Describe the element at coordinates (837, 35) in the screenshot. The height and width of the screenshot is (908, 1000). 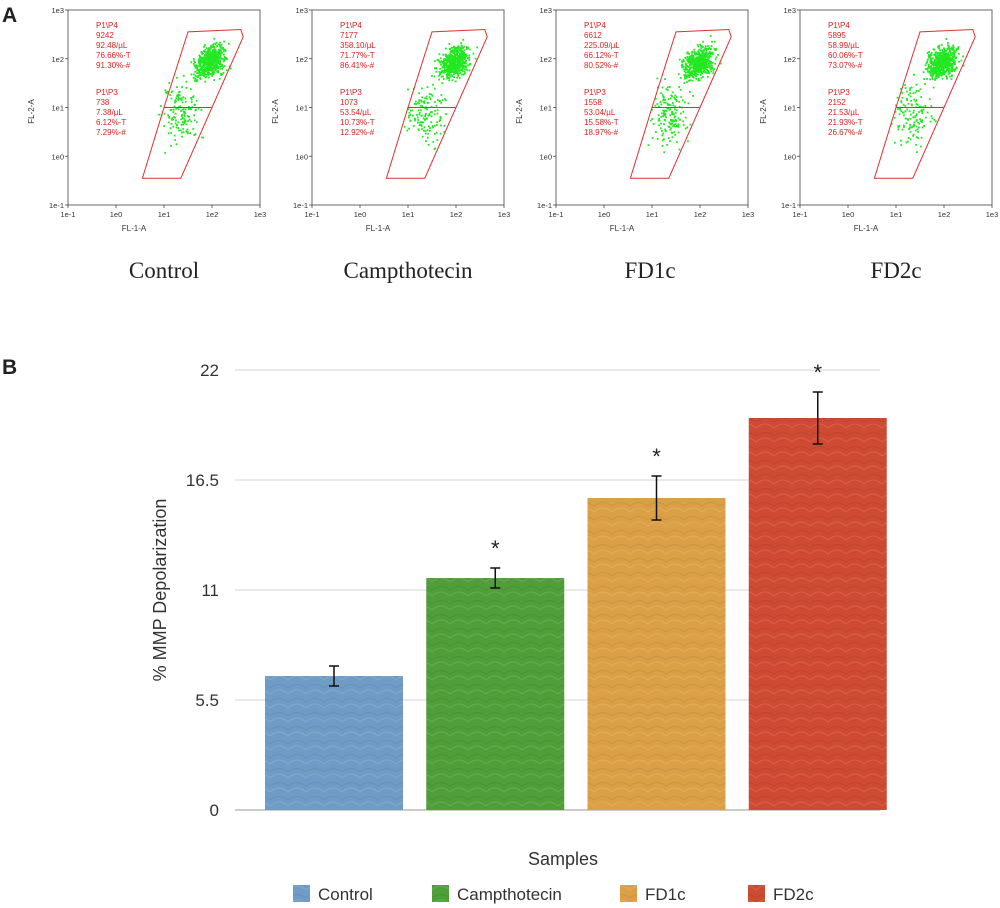
I see `gate-p4-stat: 5895` at that location.